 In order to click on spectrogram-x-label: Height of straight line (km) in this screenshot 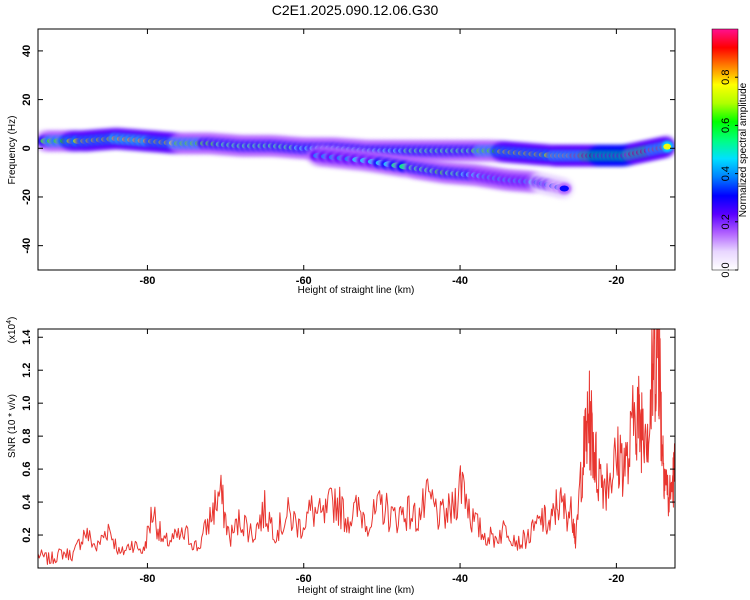, I will do `click(356, 290)`.